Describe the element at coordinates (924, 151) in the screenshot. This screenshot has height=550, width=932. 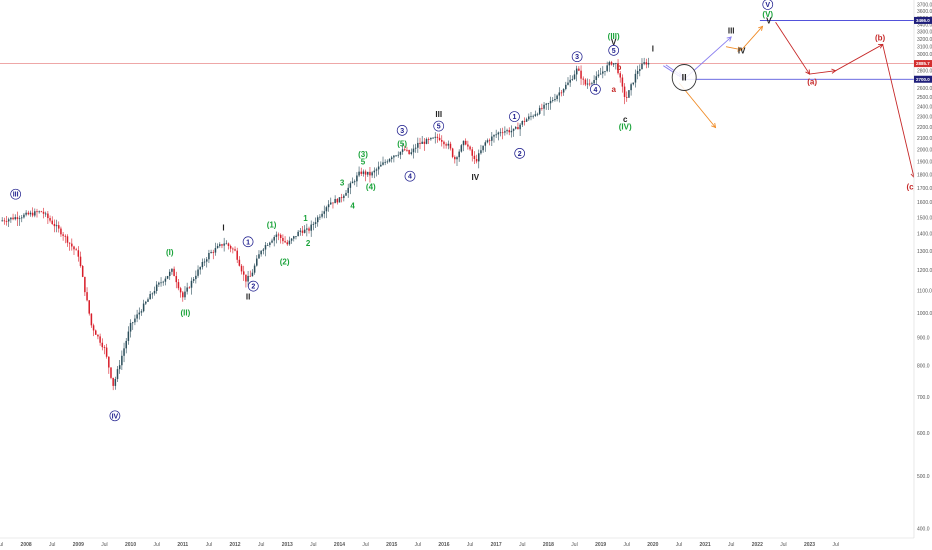
I see `y-tick-label: 2000.0` at that location.